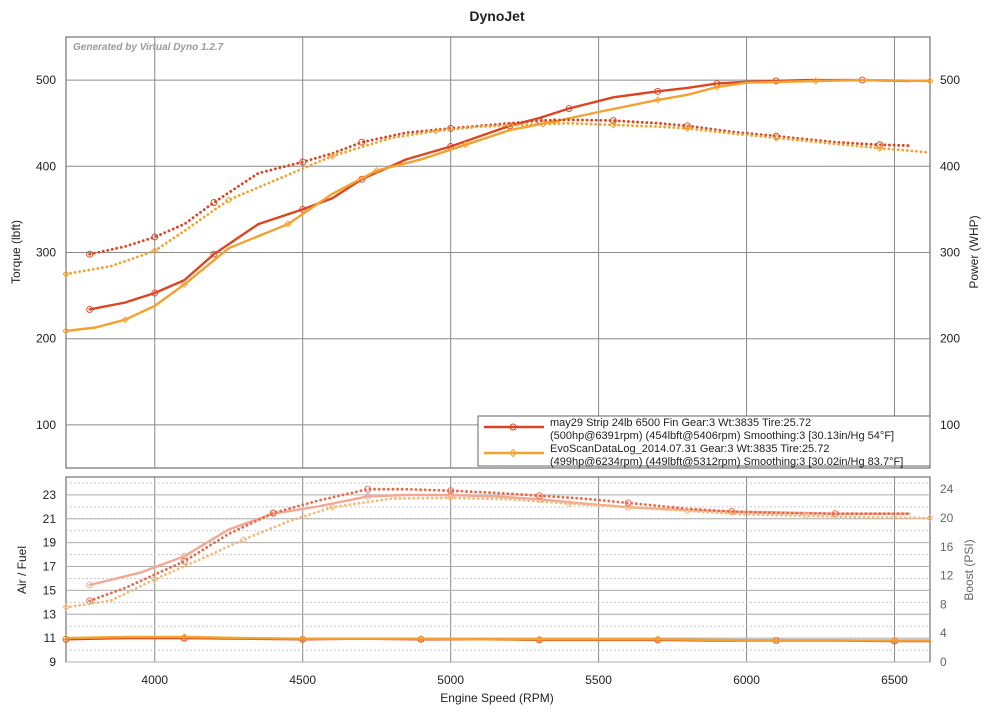 The image size is (994, 715). I want to click on chart-title: DynoJet, so click(497, 16).